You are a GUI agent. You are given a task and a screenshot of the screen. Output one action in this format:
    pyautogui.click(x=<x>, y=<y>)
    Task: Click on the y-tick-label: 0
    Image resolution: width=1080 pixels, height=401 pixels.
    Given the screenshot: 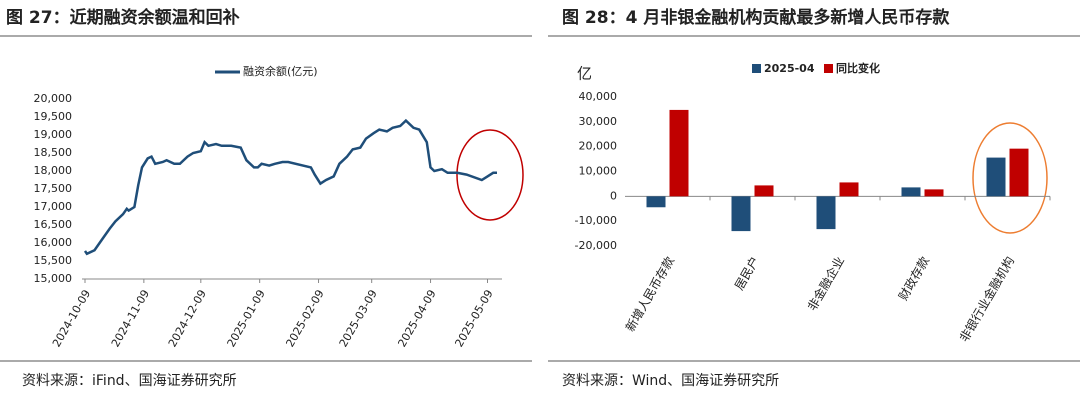 What is the action you would take?
    pyautogui.click(x=613, y=195)
    